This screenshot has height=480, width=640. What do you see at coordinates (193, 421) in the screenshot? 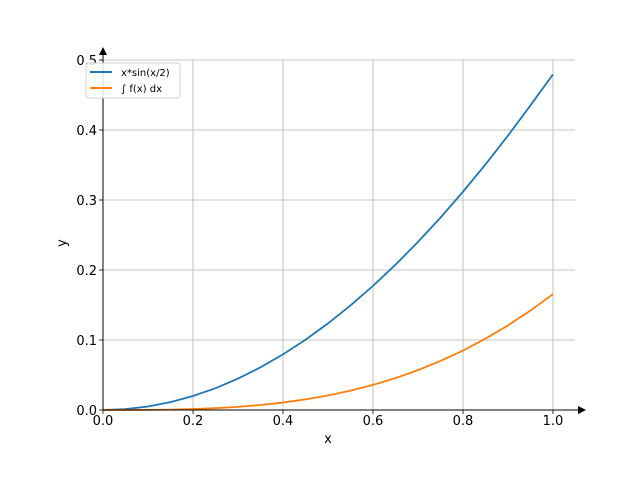
I see `x-tick-label: 0.2` at bounding box center [193, 421].